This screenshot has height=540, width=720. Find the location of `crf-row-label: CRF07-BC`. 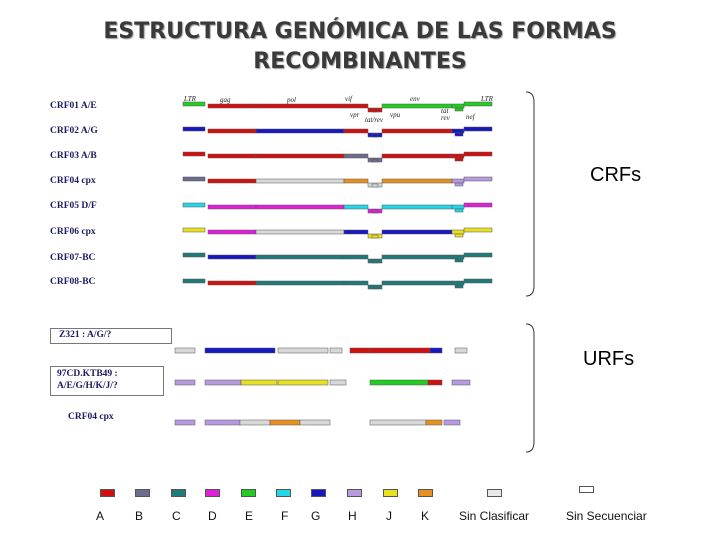

crf-row-label: CRF07-BC is located at coordinates (73, 258).